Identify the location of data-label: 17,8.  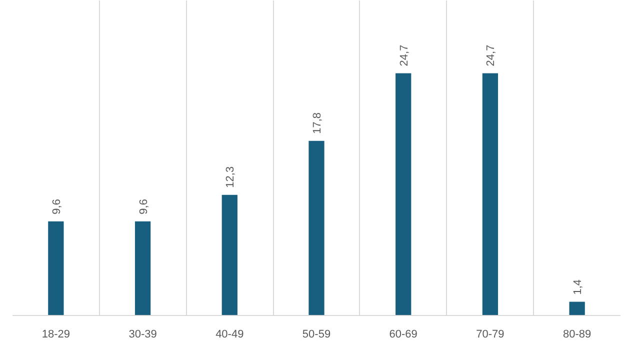
(318, 123).